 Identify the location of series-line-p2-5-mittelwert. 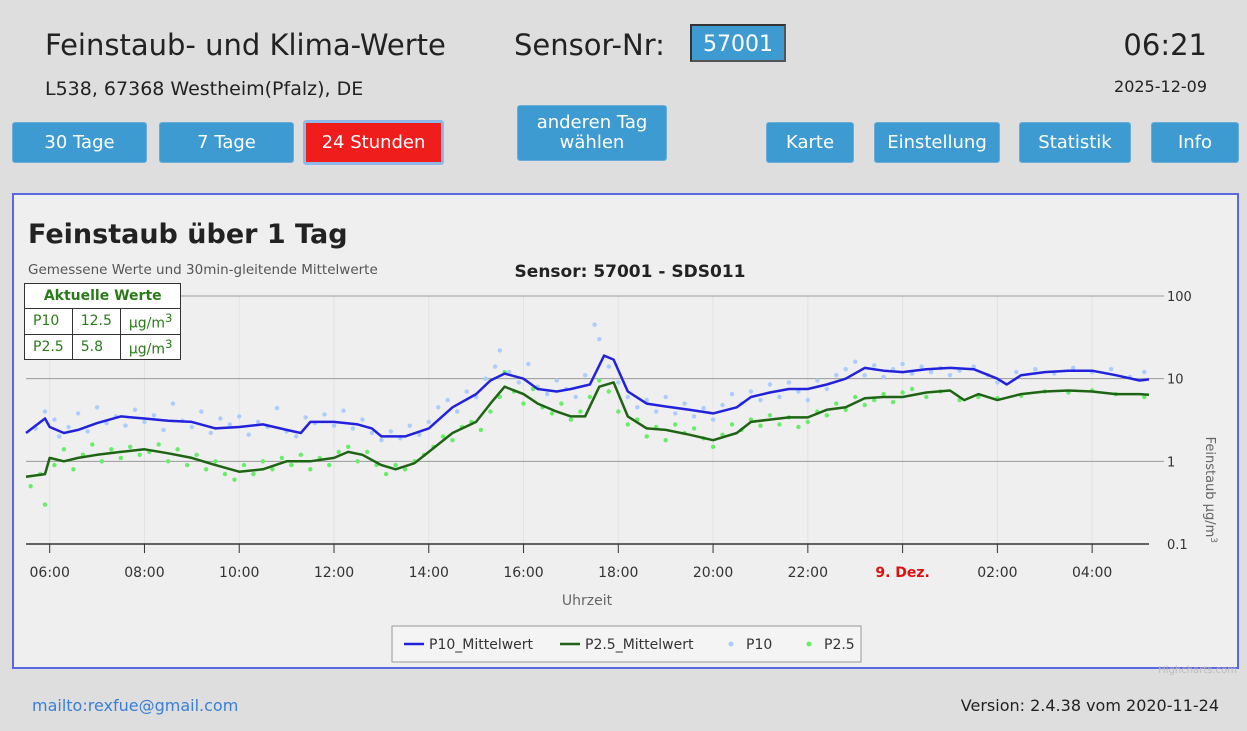
(587, 430).